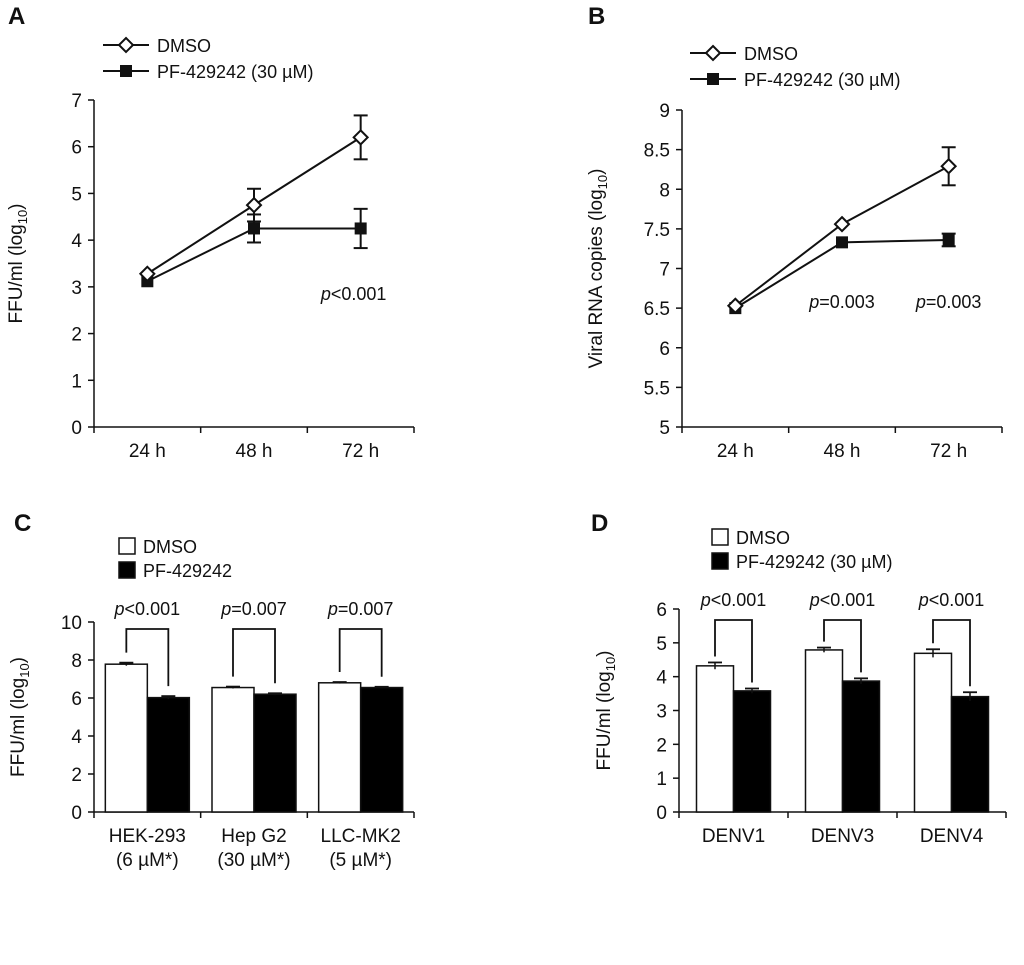 This screenshot has height=965, width=1024. Describe the element at coordinates (954, 302) in the screenshot. I see `p-value-annotation-1-value: =0.003` at that location.